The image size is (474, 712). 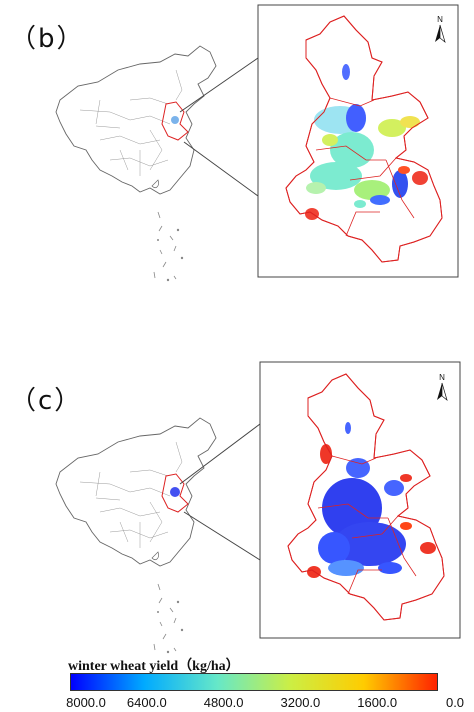 I want to click on legend-tick-label: 1600.0, so click(x=377, y=702).